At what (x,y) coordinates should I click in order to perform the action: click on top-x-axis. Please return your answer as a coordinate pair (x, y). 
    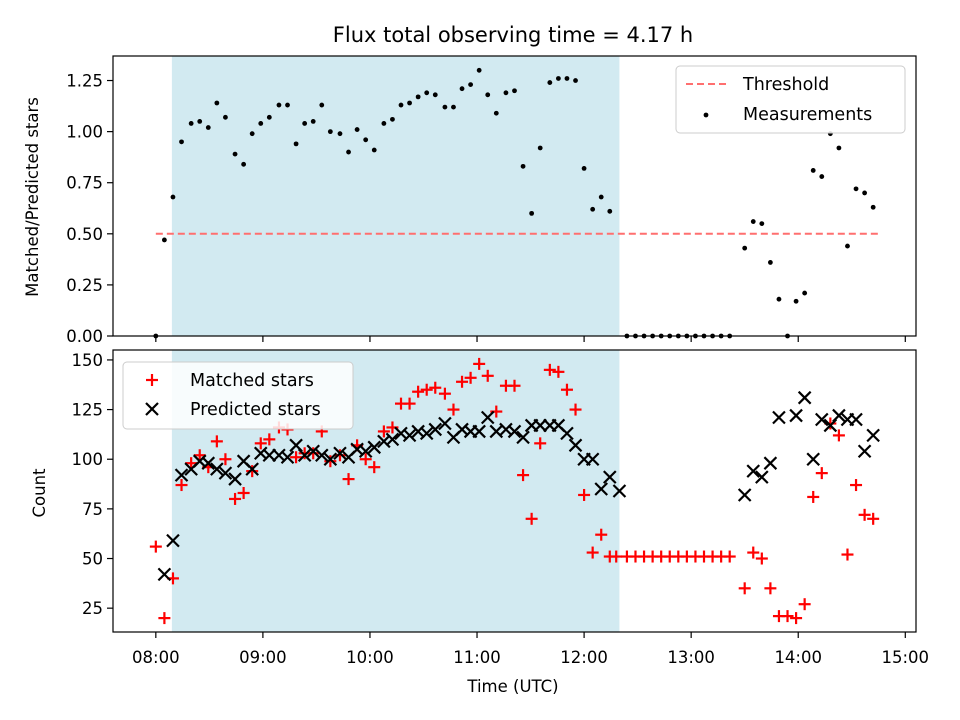
    Looking at the image, I should click on (530, 339).